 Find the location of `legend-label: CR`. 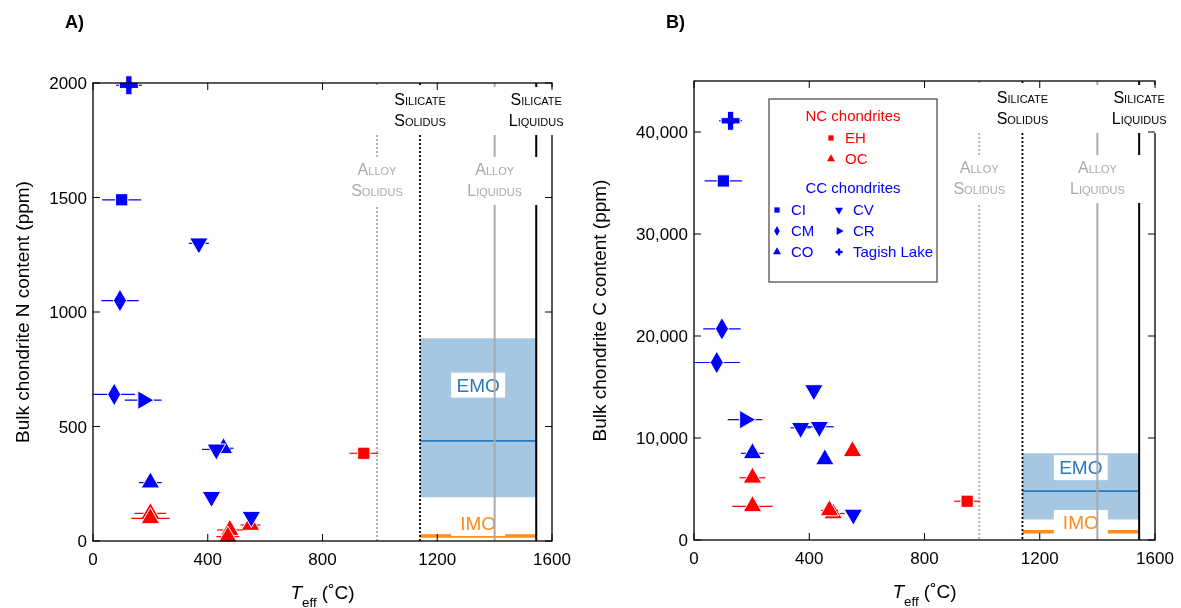

legend-label: CR is located at coordinates (864, 230).